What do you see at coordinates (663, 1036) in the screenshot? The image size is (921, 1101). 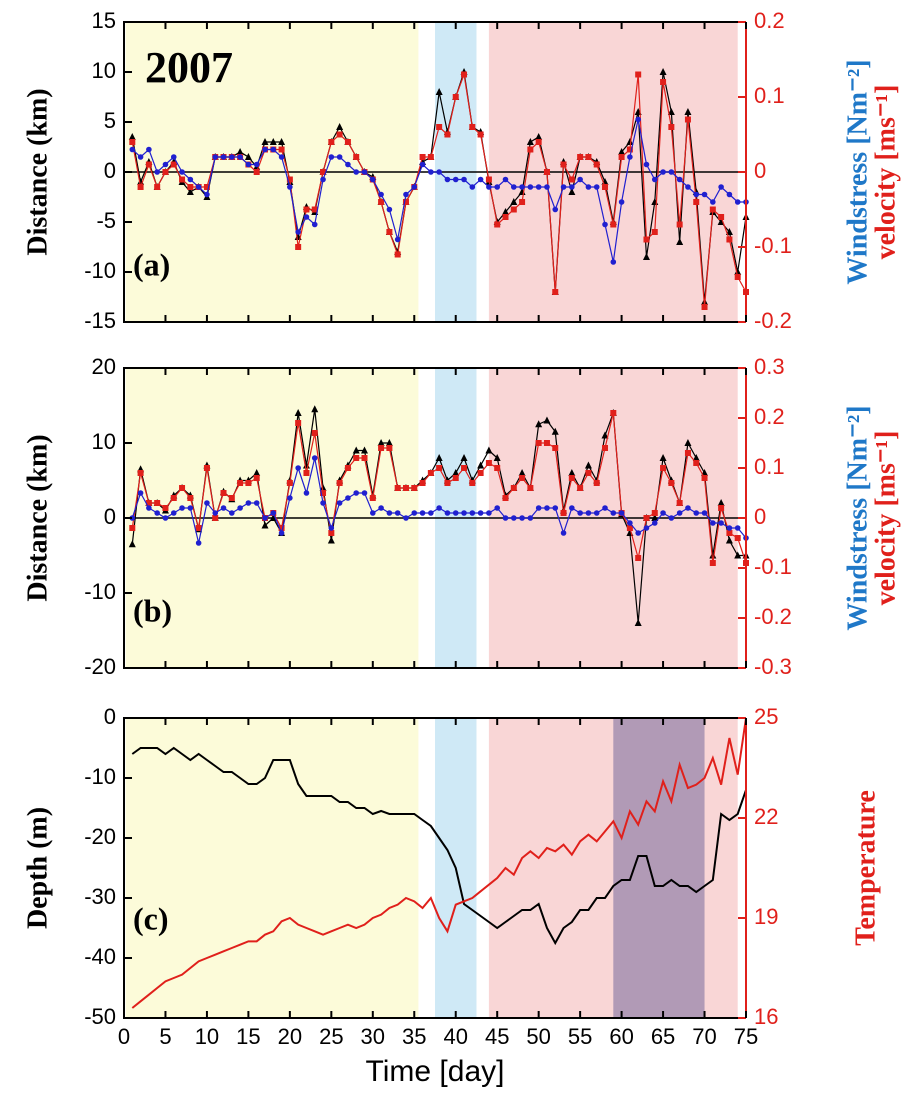 I see `x-tick-label: 65` at bounding box center [663, 1036].